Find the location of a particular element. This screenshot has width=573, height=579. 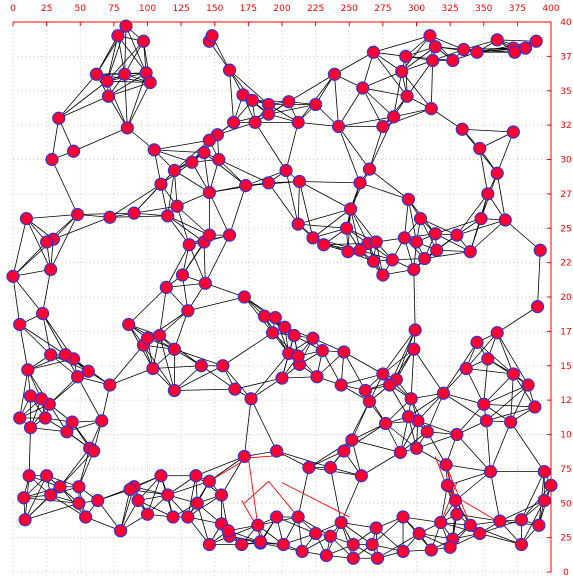

y-axis-ticks: 0 25 50 75 10 12 15 17 20 22 25 27 30 32 35 37 40 is located at coordinates (559, 298).